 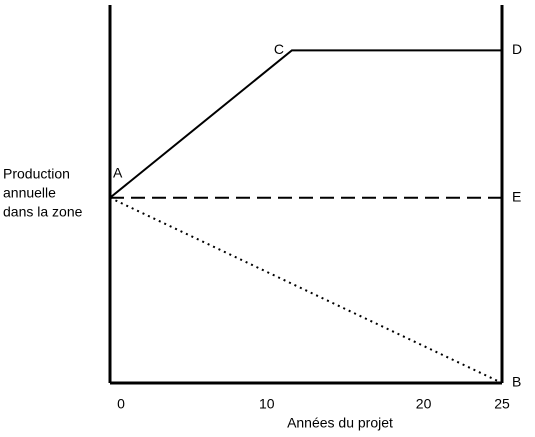 I want to click on y-axis-label: dans la zone, so click(x=43, y=212).